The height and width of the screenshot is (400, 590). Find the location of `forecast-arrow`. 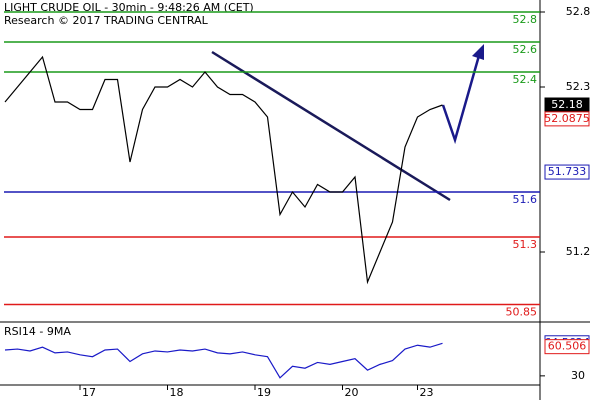

forecast-arrow is located at coordinates (461, 98).